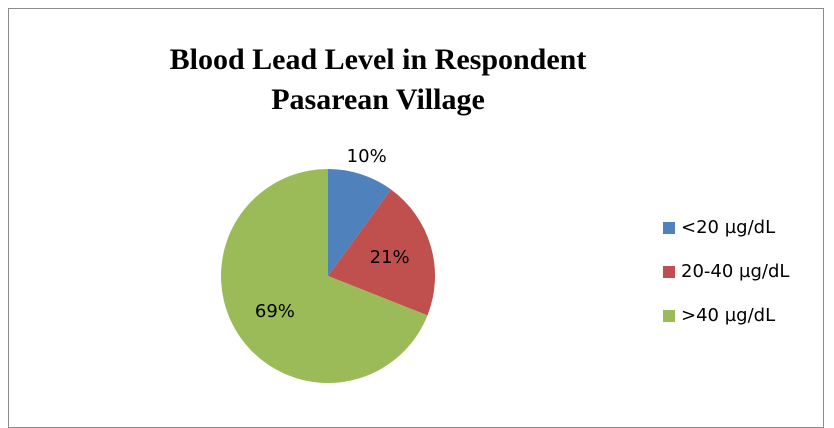 This screenshot has width=834, height=428. Describe the element at coordinates (275, 311) in the screenshot. I see `data-label: 69%` at that location.